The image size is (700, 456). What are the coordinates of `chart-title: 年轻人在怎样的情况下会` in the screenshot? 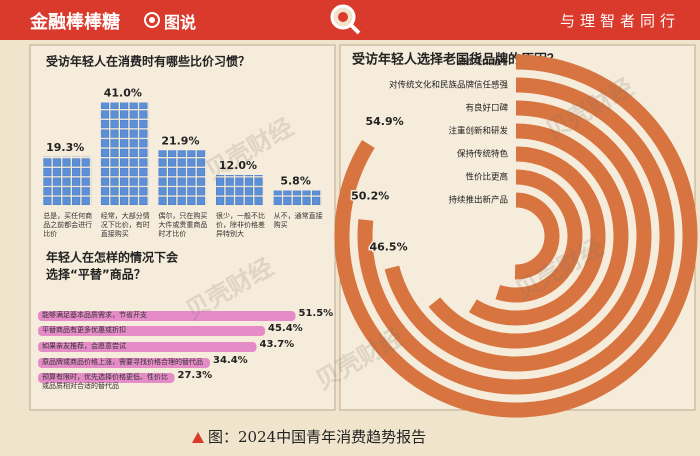 It's located at (112, 257).